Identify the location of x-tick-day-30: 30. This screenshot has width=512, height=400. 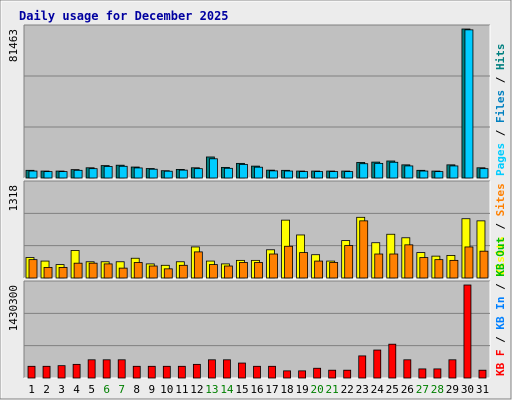
(467, 389).